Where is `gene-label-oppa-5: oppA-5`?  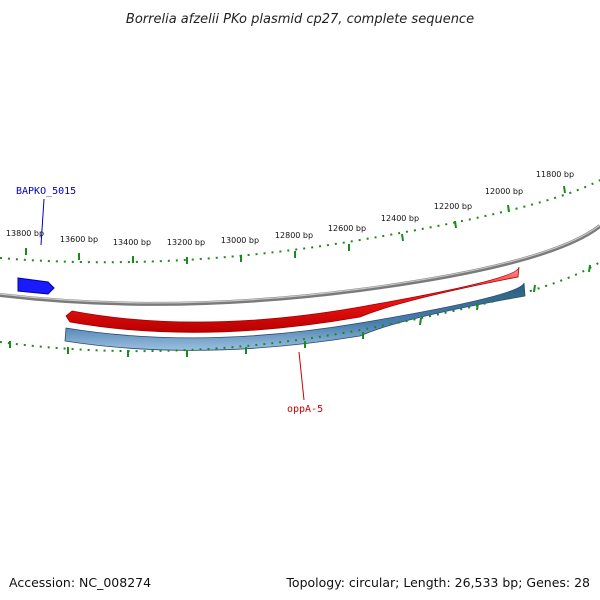 gene-label-oppa-5: oppA-5 is located at coordinates (305, 409).